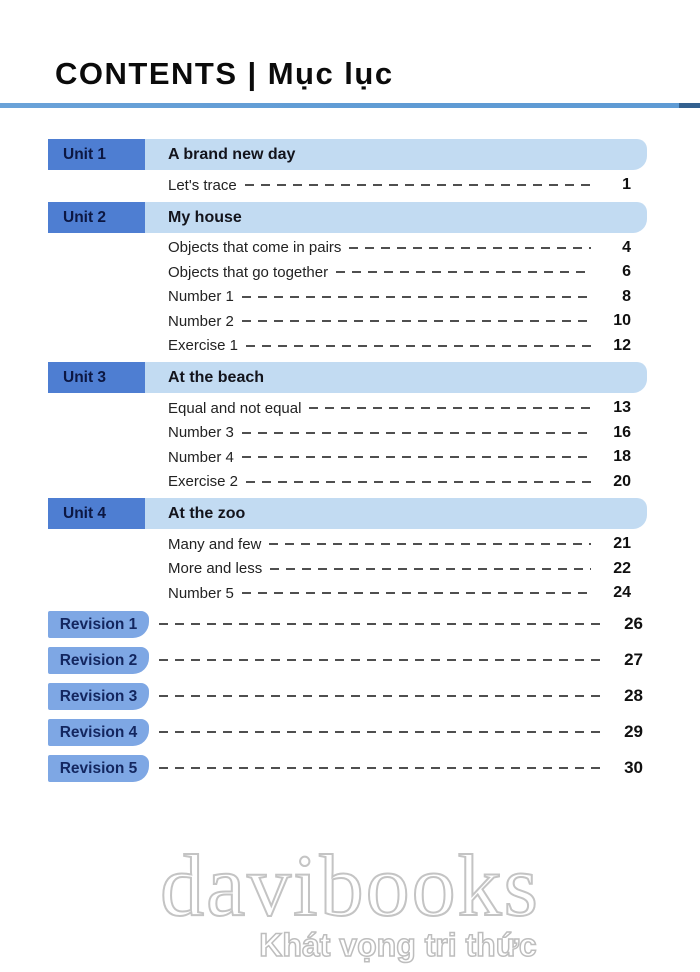  I want to click on toc-item-label: Equal and not equal, so click(235, 408).